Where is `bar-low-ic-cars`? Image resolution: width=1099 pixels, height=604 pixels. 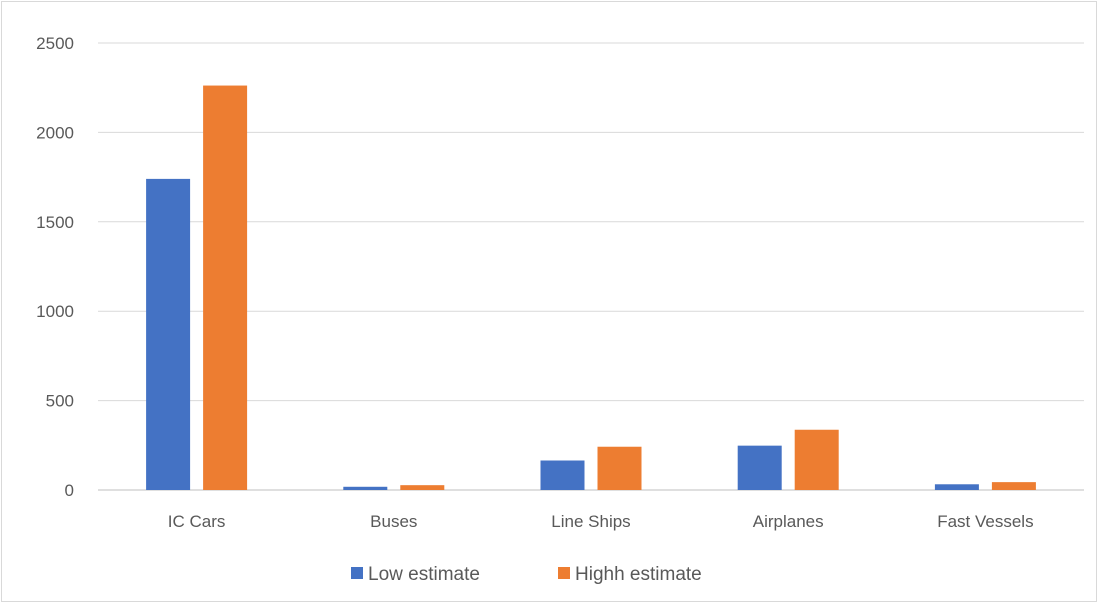
bar-low-ic-cars is located at coordinates (168, 334).